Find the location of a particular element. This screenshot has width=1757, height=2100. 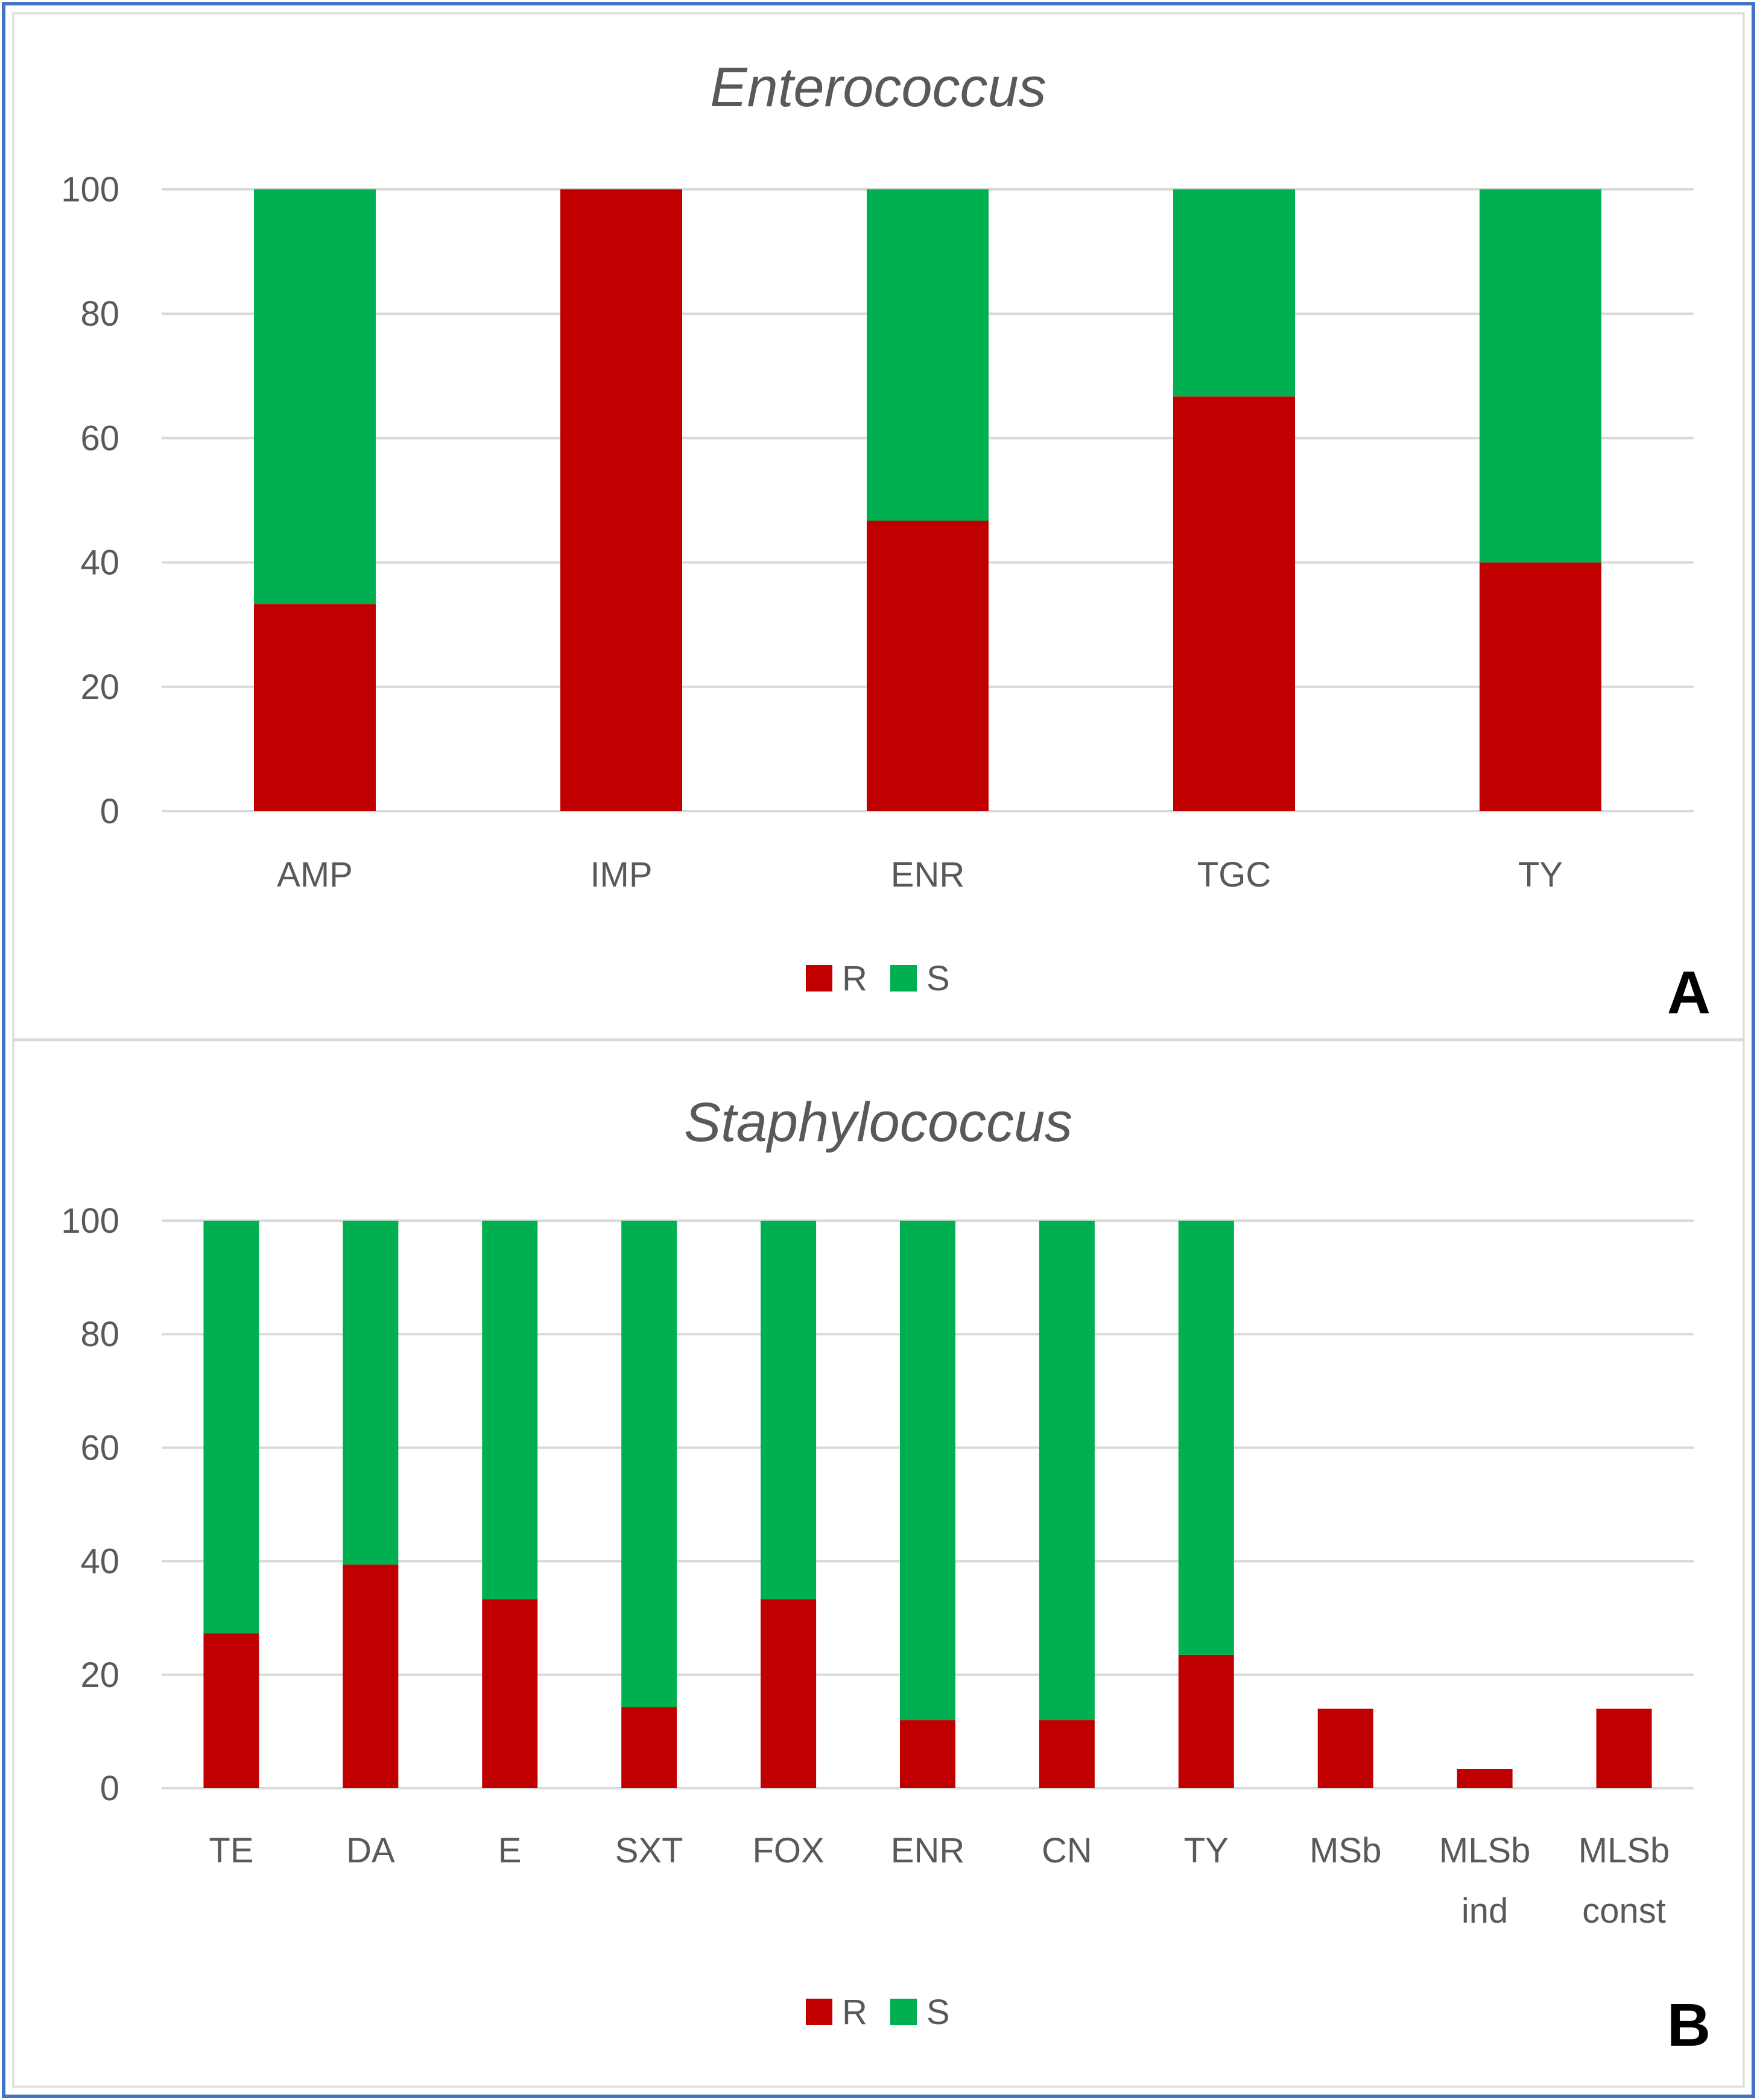

x-axis-labels: TE DA E SXT FOX ENR CN TY MSb MLSb ind MLSb const is located at coordinates (939, 1881).